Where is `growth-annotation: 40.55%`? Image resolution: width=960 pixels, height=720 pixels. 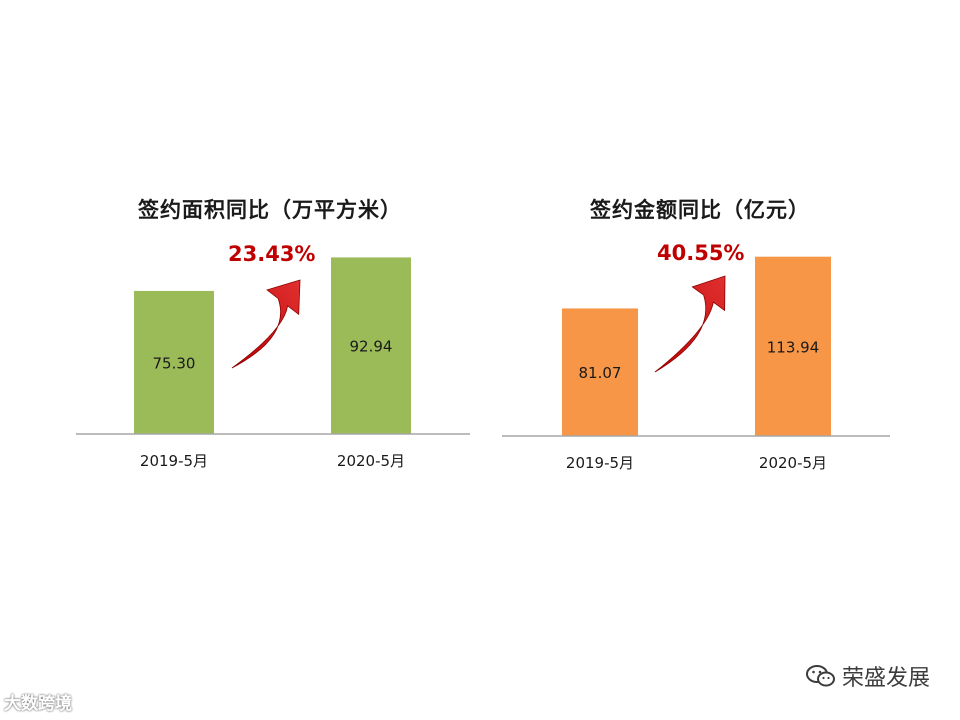 growth-annotation: 40.55% is located at coordinates (701, 253).